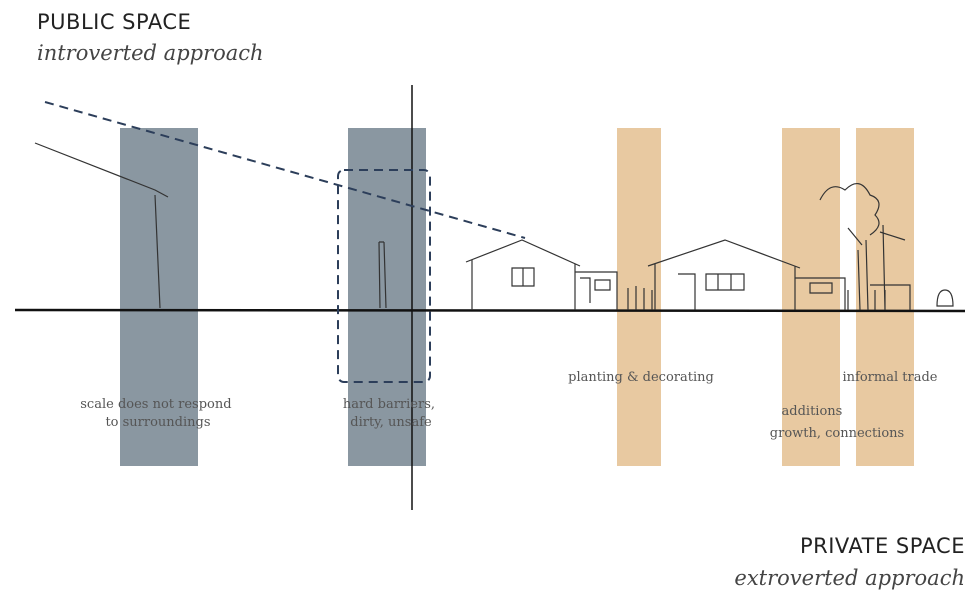 This screenshot has width=972, height=590. I want to click on annotation-line: planting & decorating, so click(641, 377).